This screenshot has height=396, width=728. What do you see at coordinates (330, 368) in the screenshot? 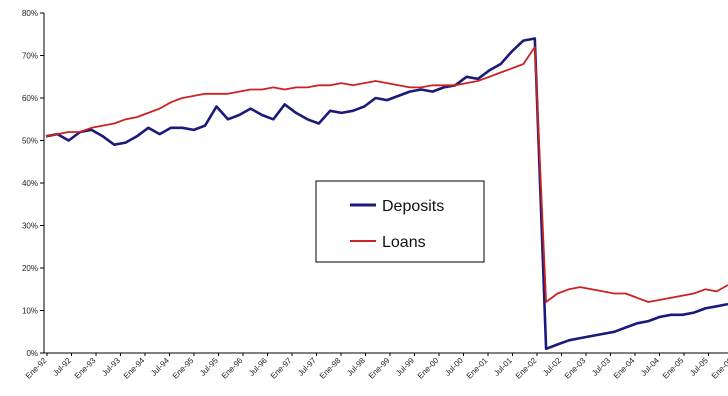
I see `x-tick-label: Ene-98` at bounding box center [330, 368].